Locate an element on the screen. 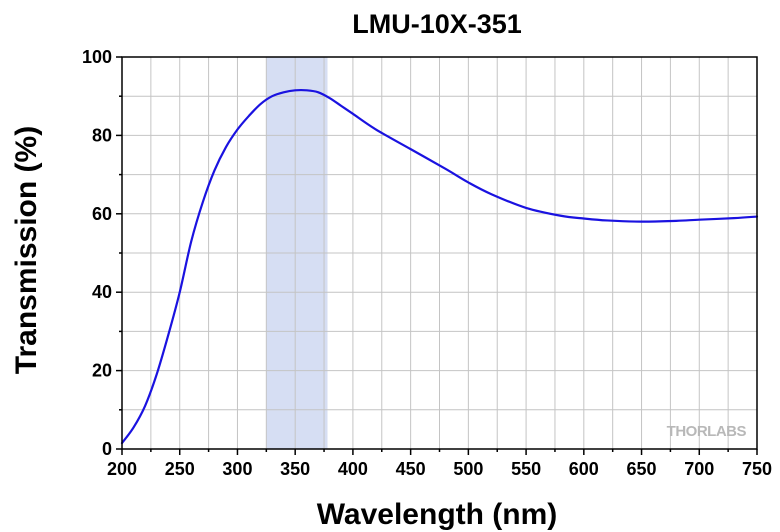  x-tick-label: 400 is located at coordinates (353, 469).